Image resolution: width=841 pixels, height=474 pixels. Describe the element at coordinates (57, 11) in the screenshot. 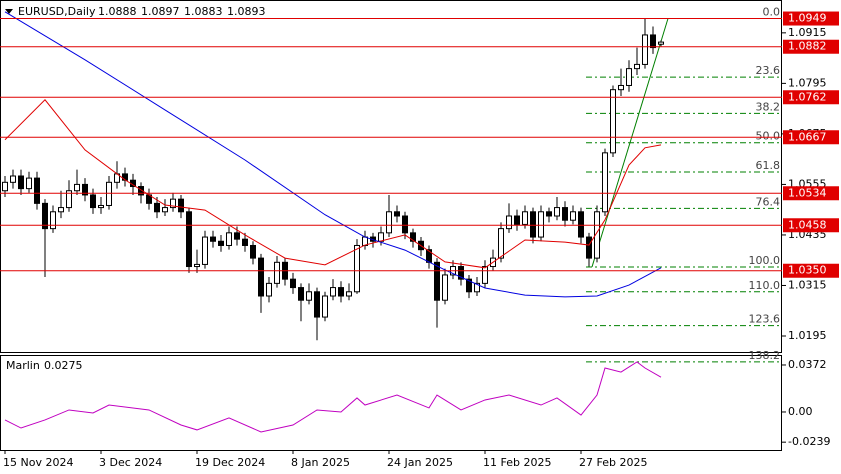

I see `chart-title: EURUSD,Daily` at that location.